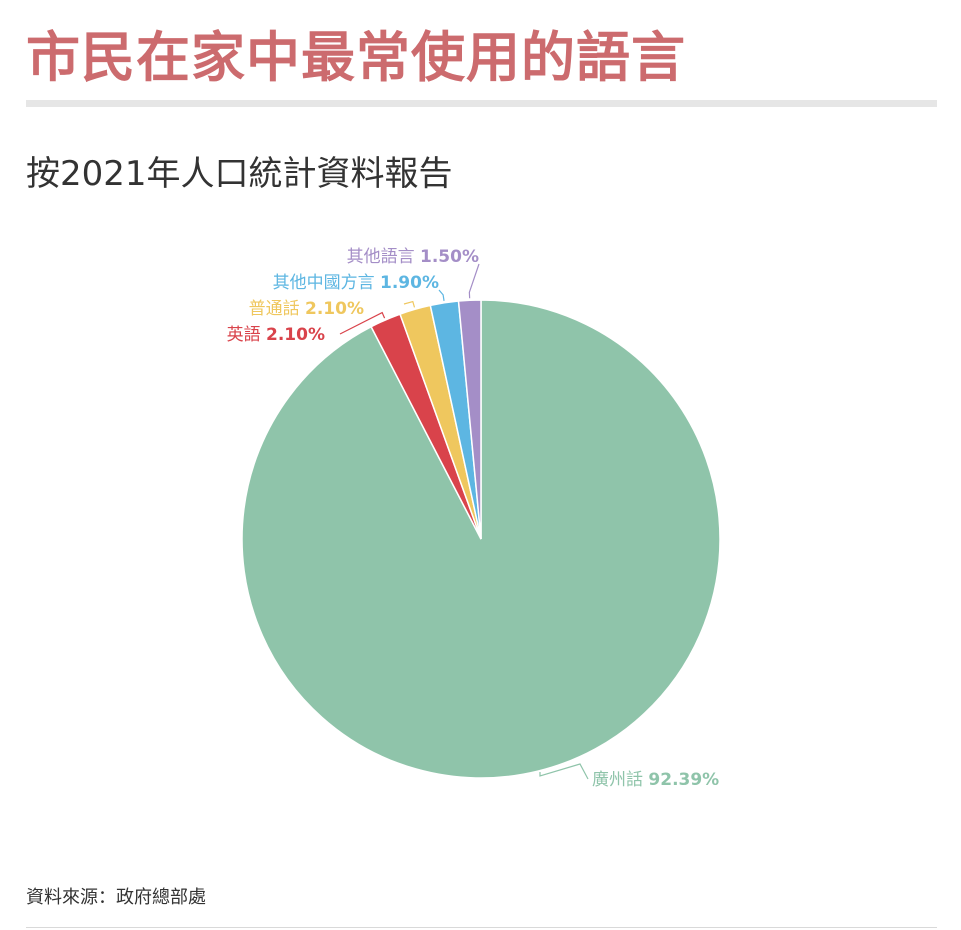 The height and width of the screenshot is (930, 961). I want to click on slice-label-value: 1.50%, so click(449, 257).